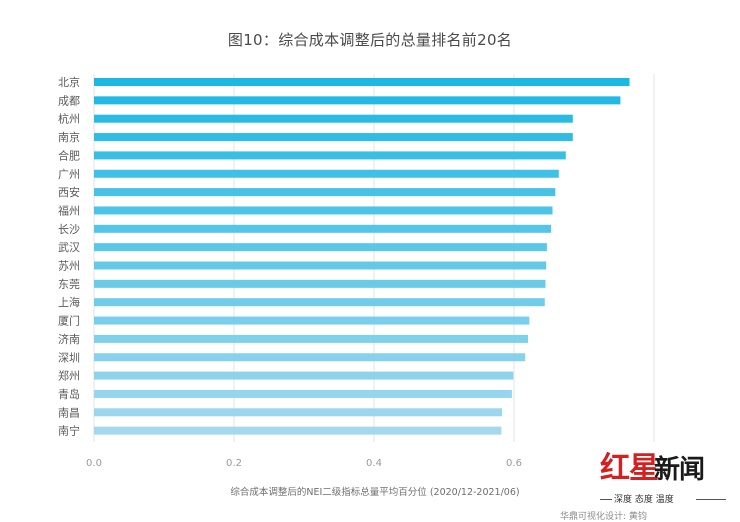  Describe the element at coordinates (94, 463) in the screenshot. I see `x-tick-label: 0.0` at that location.